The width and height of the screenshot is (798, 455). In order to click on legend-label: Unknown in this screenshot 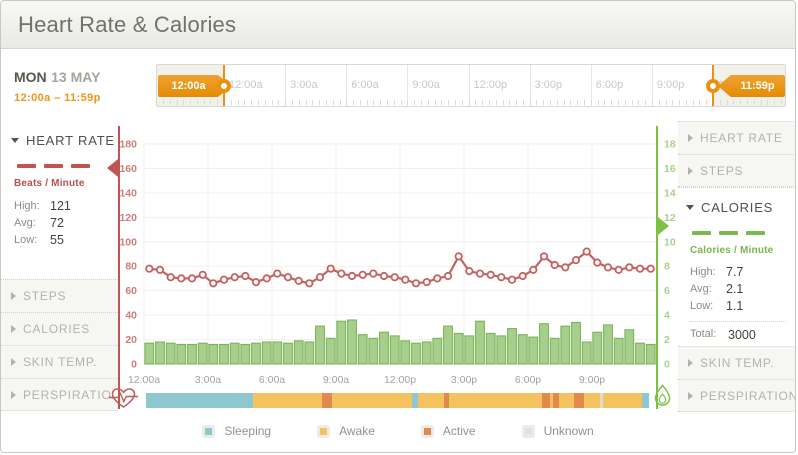, I will do `click(568, 431)`.